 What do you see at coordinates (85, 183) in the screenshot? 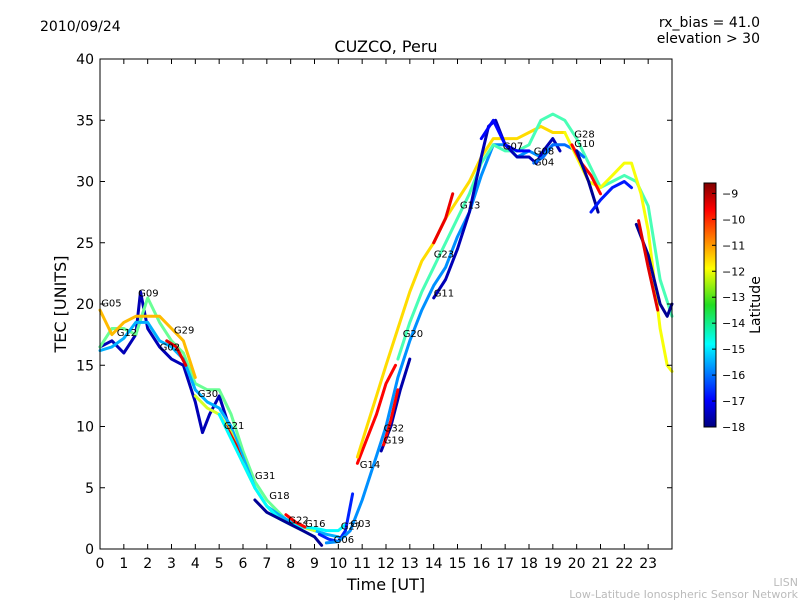
I see `y-tick-label: 30` at bounding box center [85, 183].